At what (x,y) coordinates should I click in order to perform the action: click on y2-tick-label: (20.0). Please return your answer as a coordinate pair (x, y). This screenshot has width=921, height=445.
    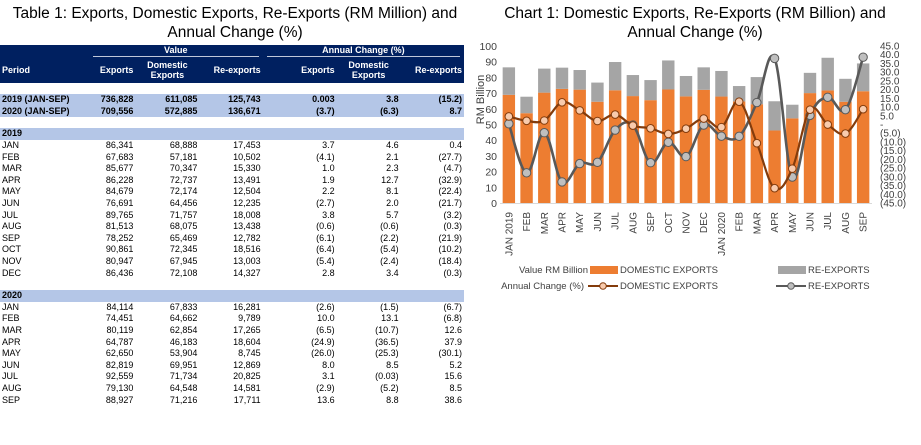
    Looking at the image, I should click on (893, 160).